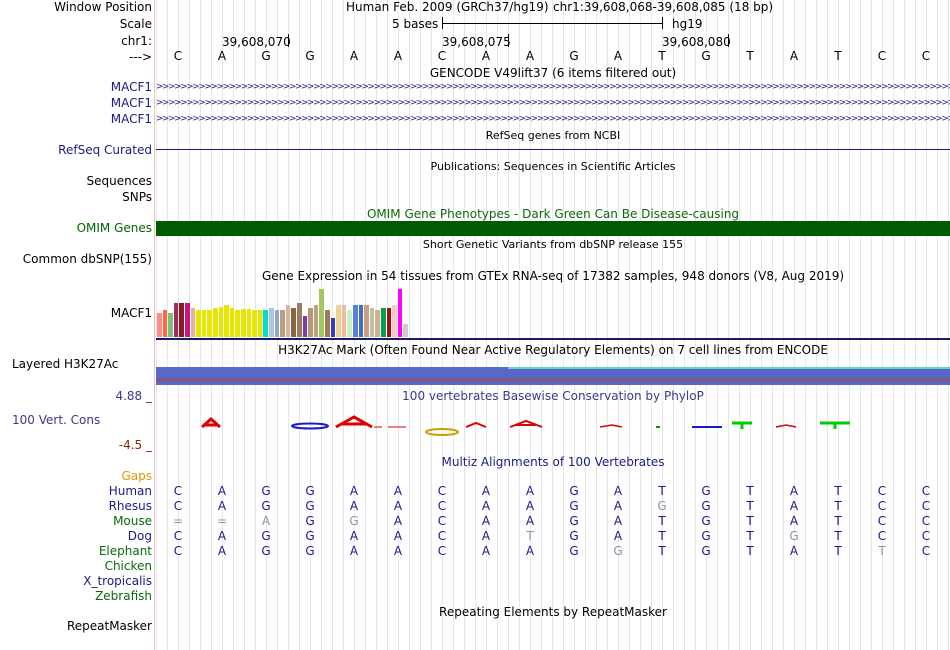 Image resolution: width=950 pixels, height=650 pixels. Describe the element at coordinates (123, 596) in the screenshot. I see `species-zebrafish-label: Zebrafish` at that location.